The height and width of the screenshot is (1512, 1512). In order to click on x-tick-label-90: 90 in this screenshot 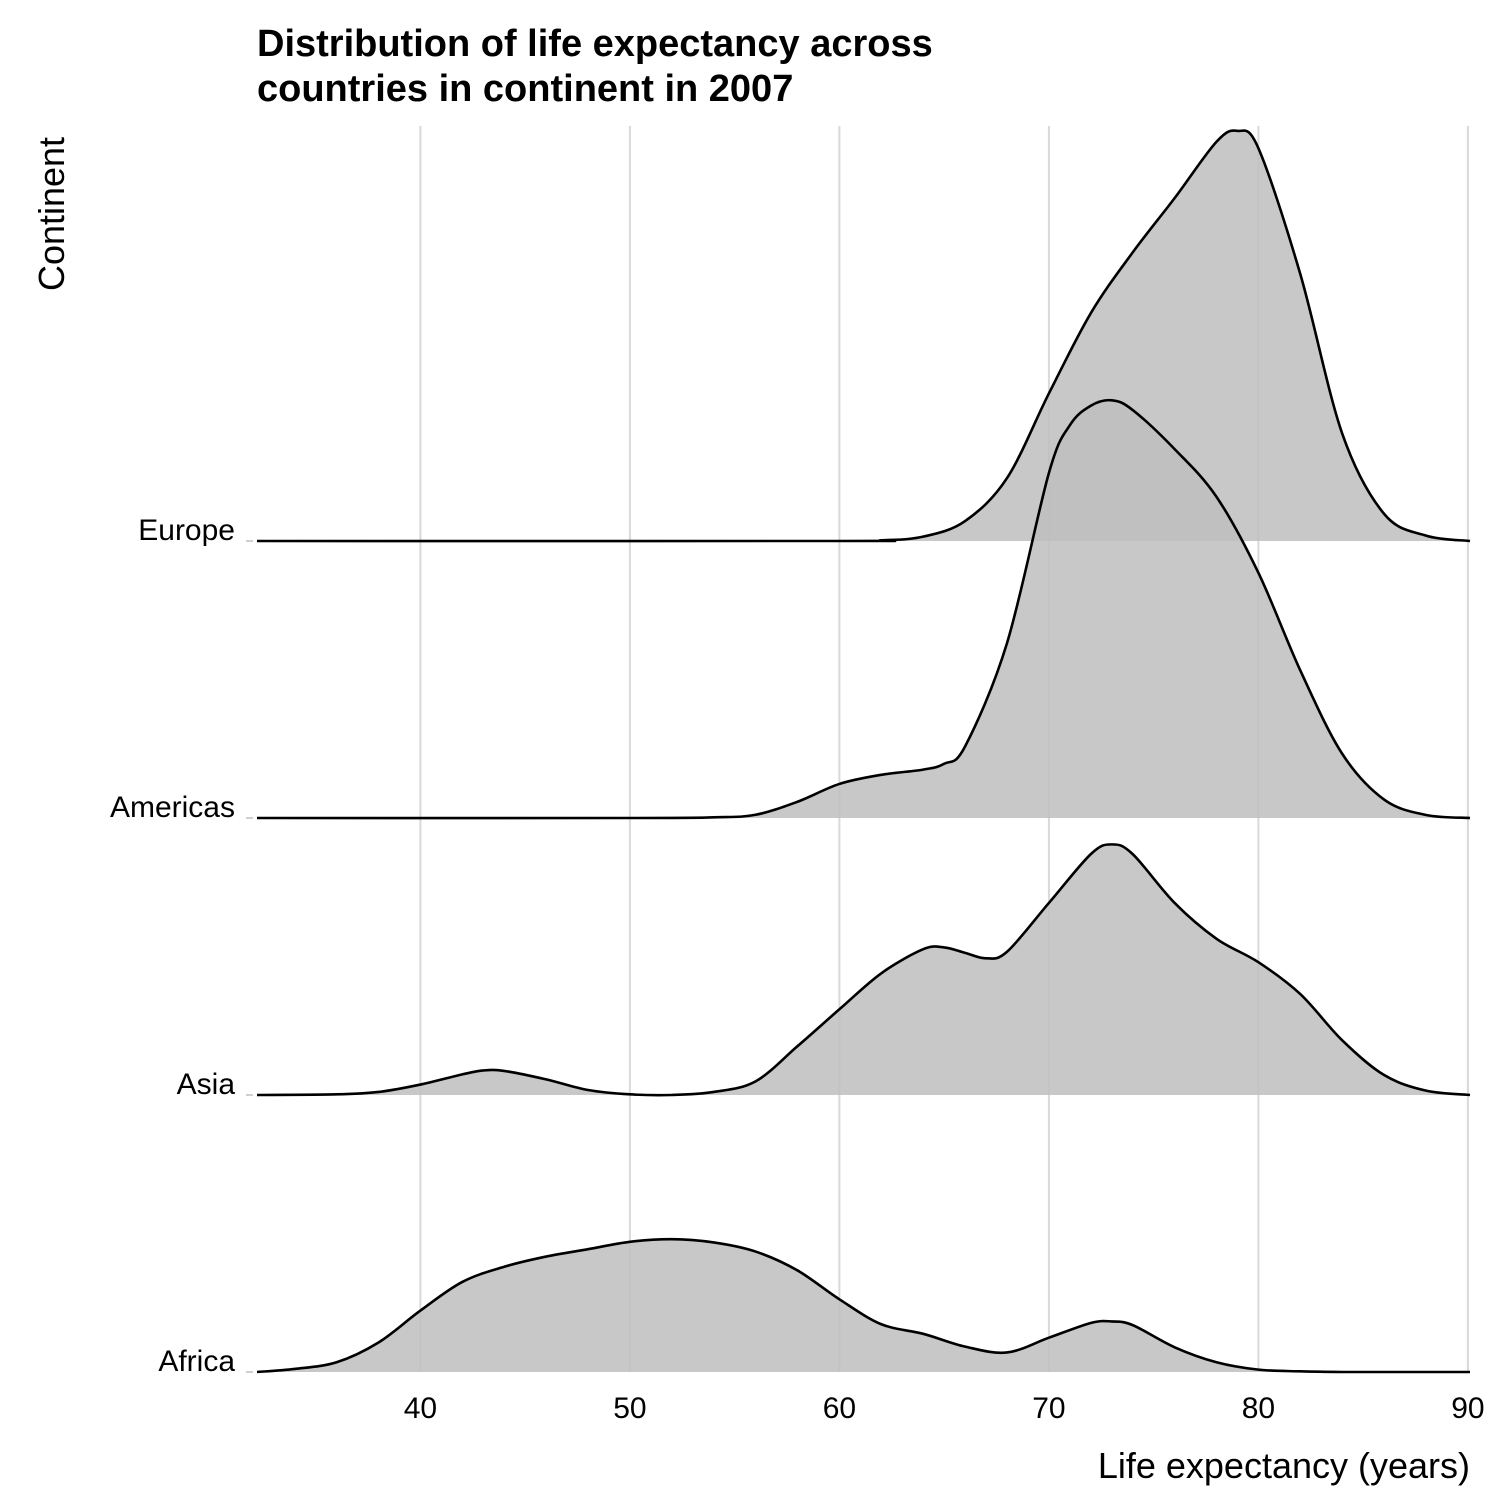, I will do `click(1467, 1408)`.